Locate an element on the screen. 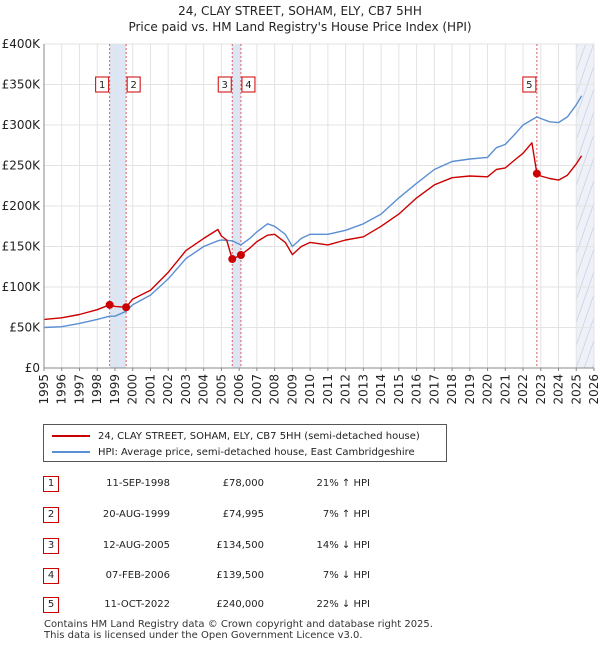  x-tick-label: 2010 is located at coordinates (310, 389).